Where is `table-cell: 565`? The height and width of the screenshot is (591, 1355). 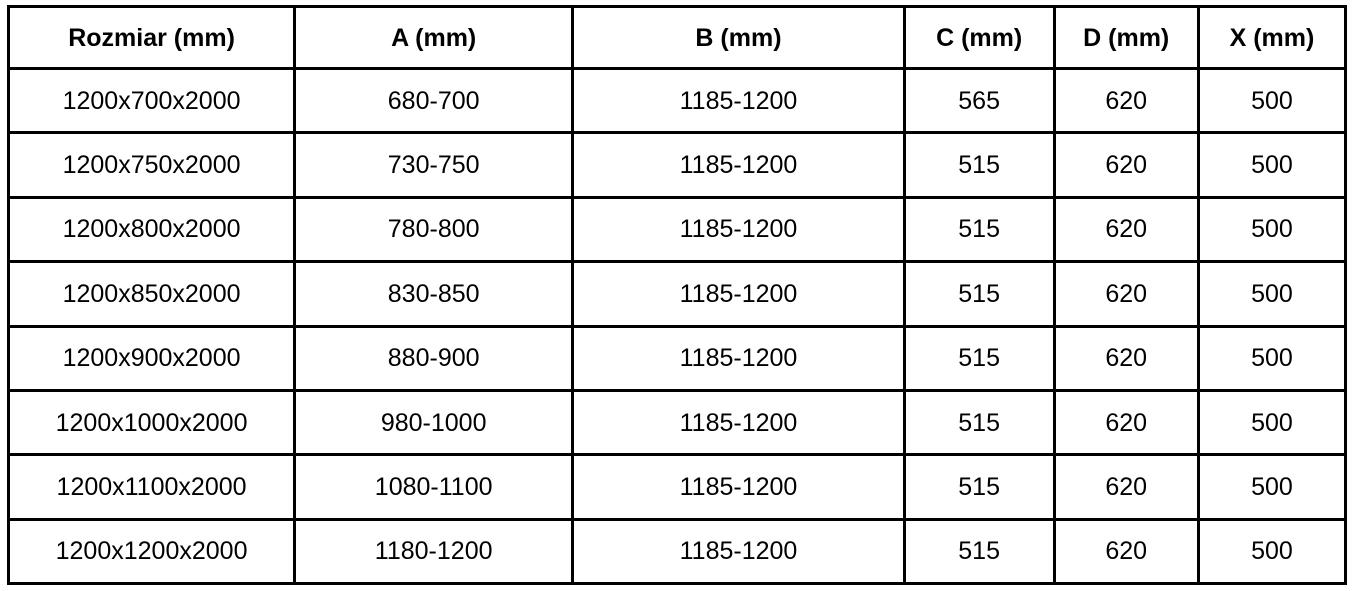
table-cell: 565 is located at coordinates (979, 100).